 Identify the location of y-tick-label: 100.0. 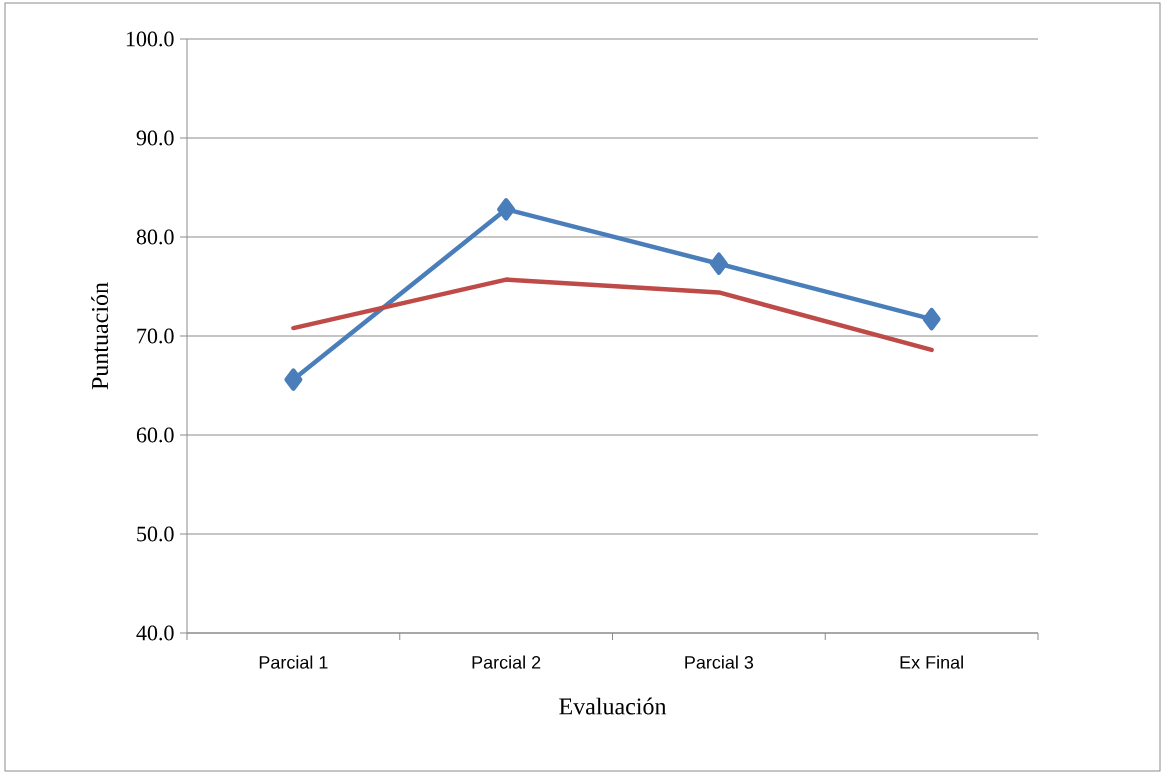
(150, 39).